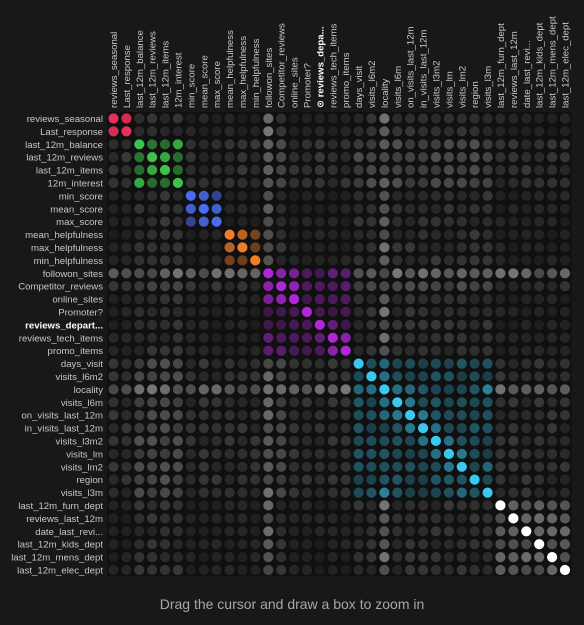  Describe the element at coordinates (191, 86) in the screenshot. I see `column-label: min_score` at that location.